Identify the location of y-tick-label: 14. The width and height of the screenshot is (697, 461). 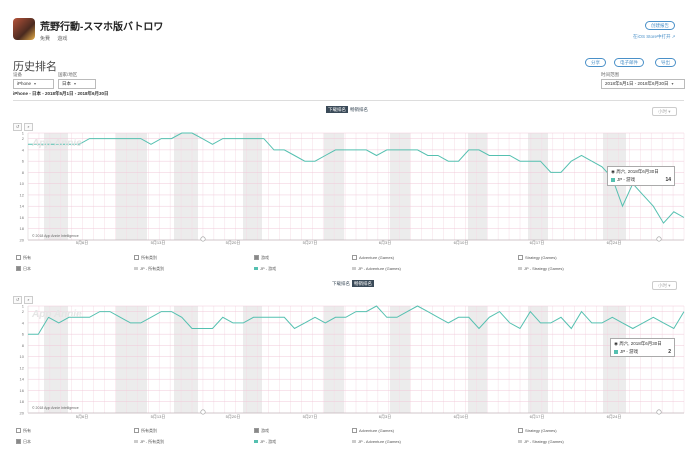
(22, 379).